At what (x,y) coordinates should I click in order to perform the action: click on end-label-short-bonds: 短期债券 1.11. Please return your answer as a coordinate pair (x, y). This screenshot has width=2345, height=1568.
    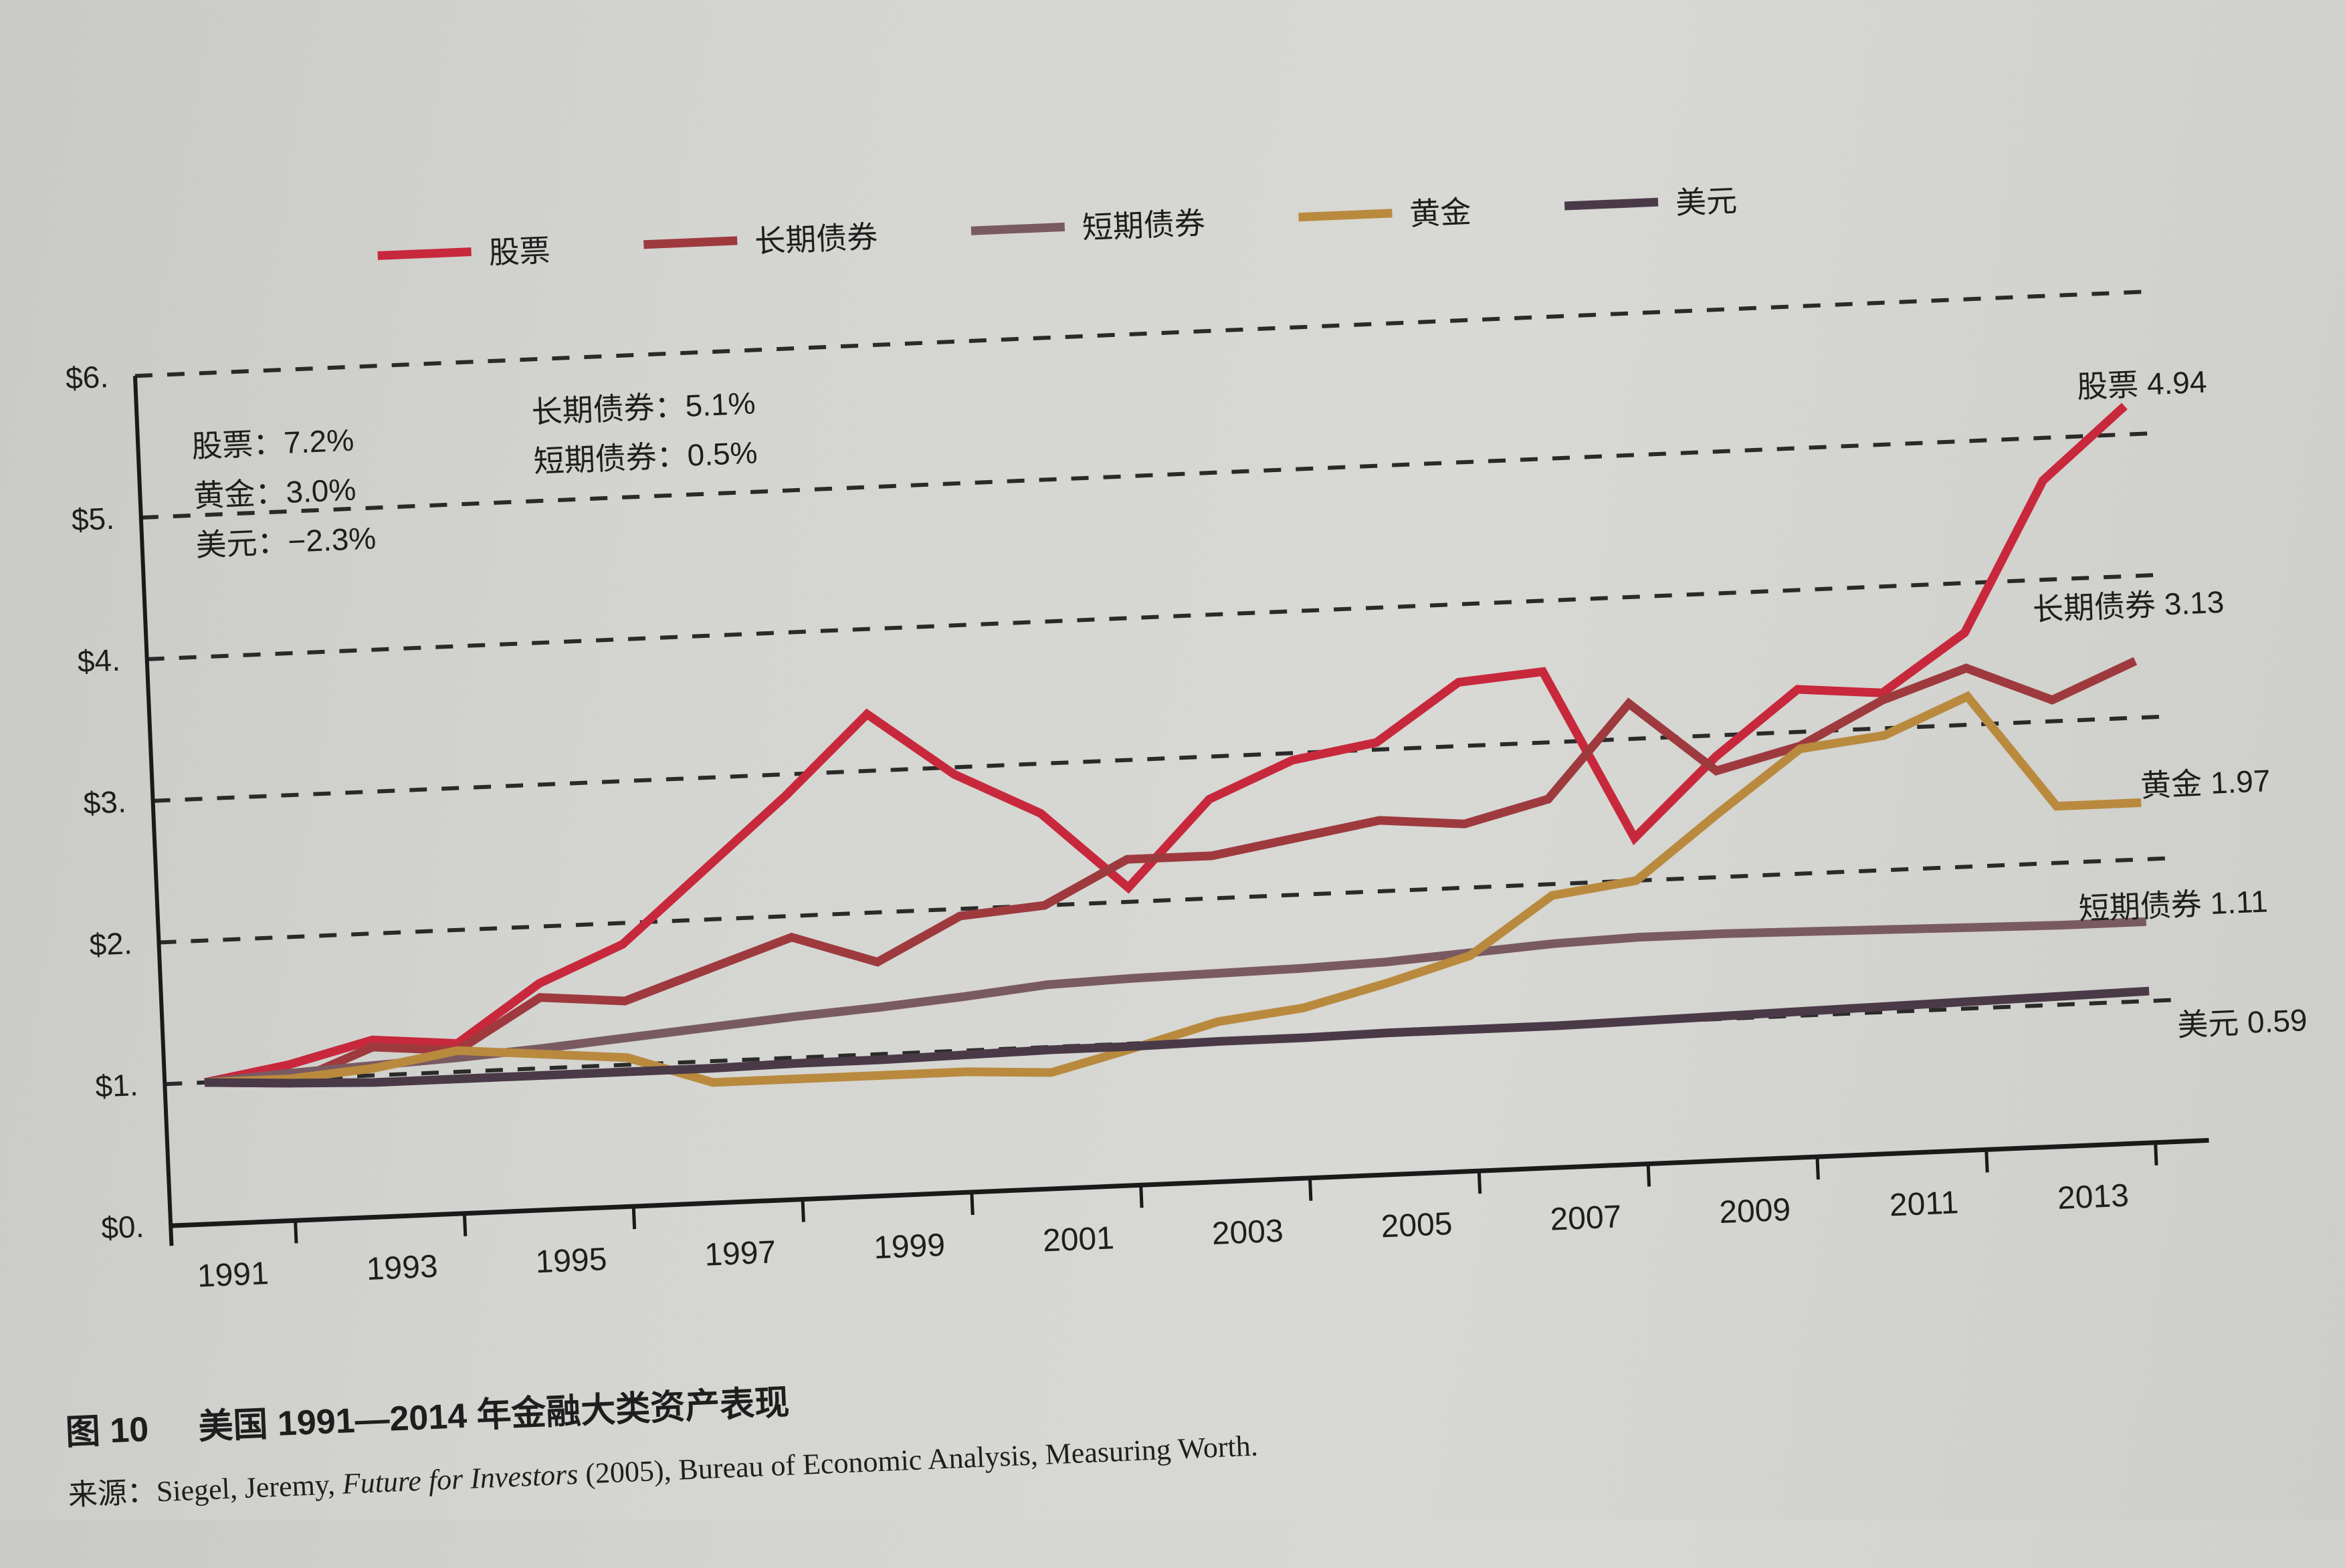
    Looking at the image, I should click on (2173, 905).